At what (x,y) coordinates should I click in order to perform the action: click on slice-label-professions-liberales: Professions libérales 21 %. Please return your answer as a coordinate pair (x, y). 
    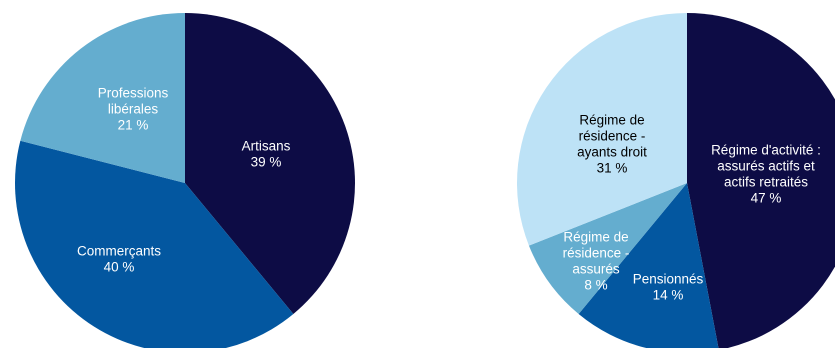
    Looking at the image, I should click on (133, 109).